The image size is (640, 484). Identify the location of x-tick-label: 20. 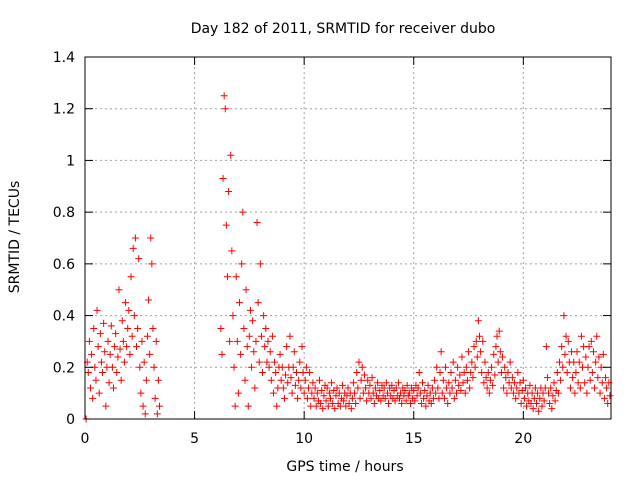
(523, 439).